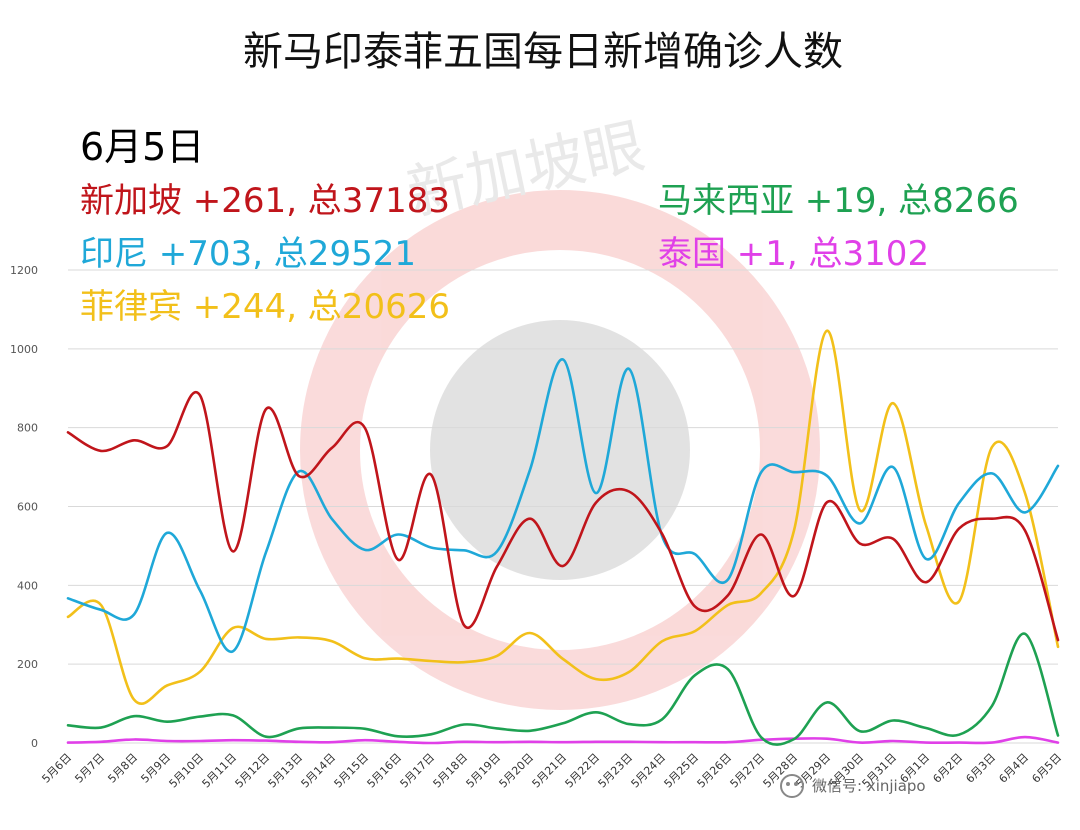 This screenshot has width=1080, height=830. I want to click on wechat-id-text: 微信号: xinjiapo, so click(869, 786).